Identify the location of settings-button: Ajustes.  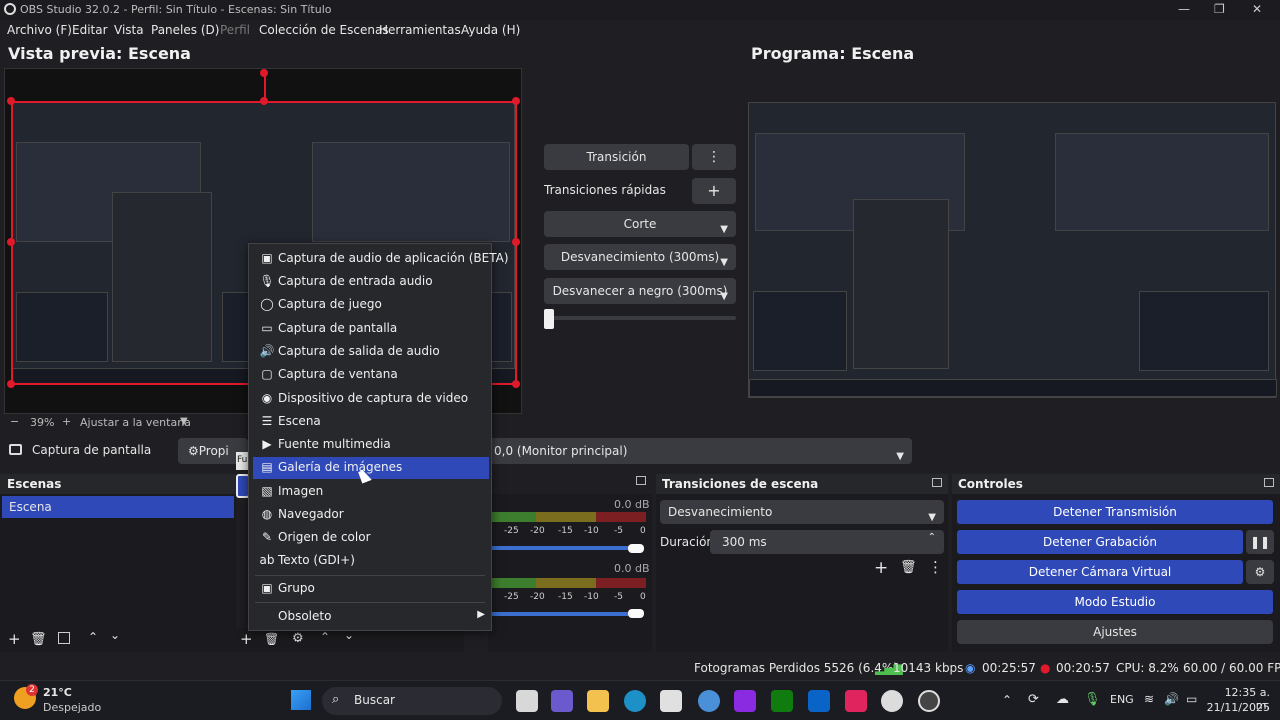
(1115, 632).